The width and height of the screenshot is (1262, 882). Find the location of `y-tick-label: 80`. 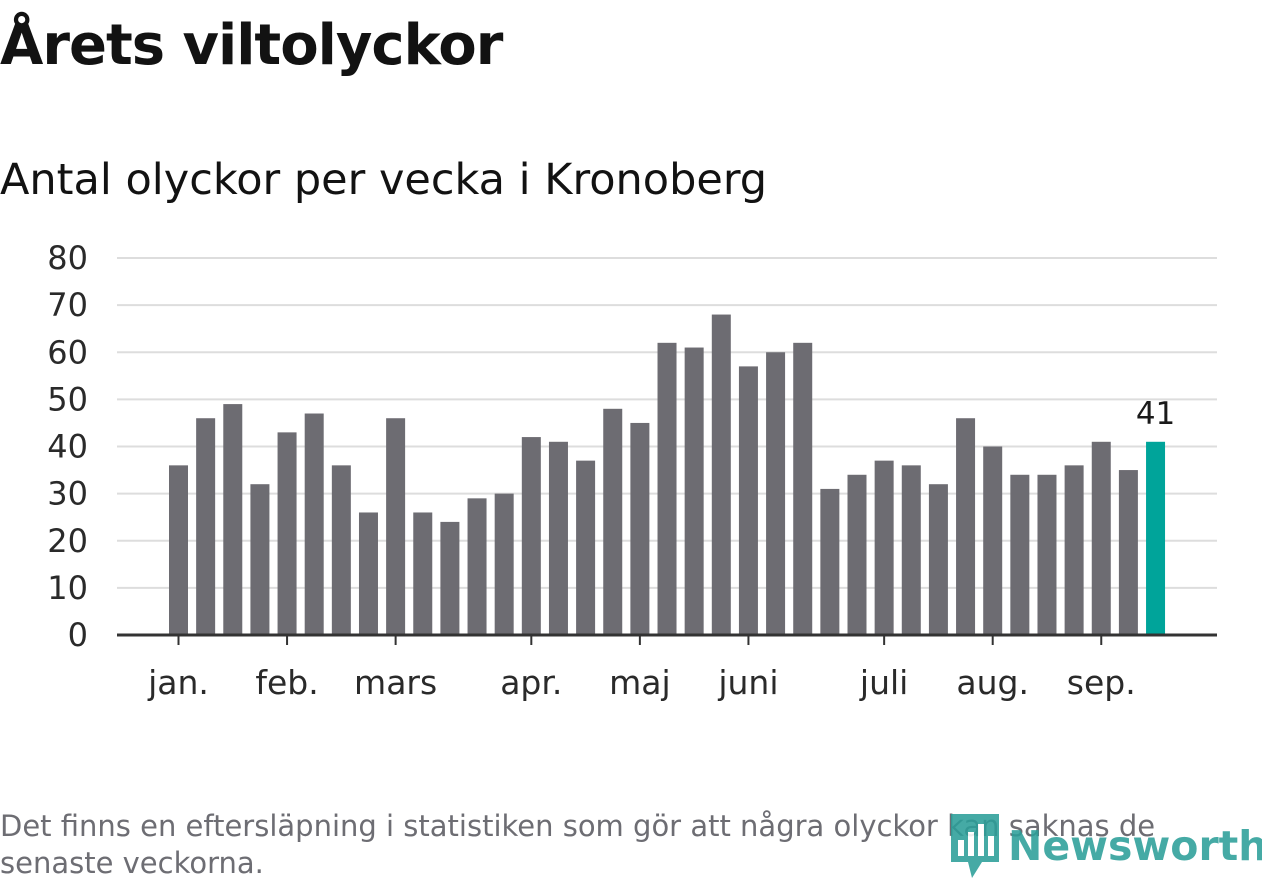

y-tick-label: 80 is located at coordinates (67, 258).